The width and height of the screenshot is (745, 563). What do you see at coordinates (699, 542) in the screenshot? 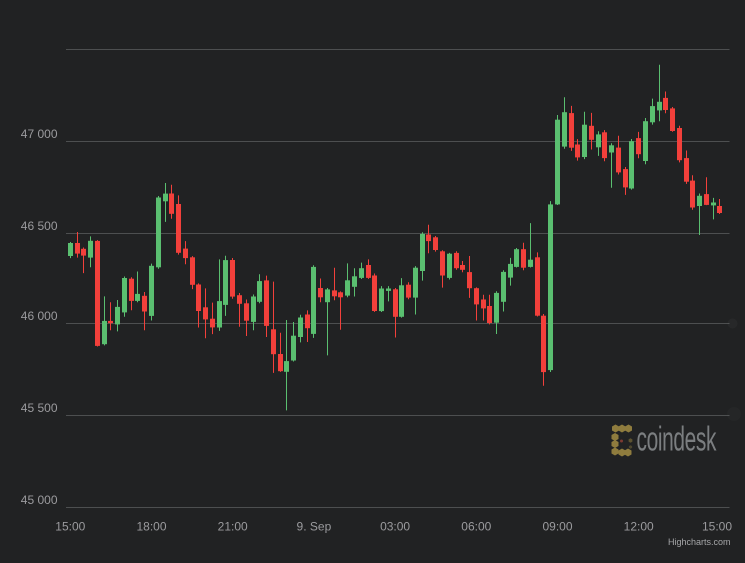
I see `svg-text: Highcharts.com` at bounding box center [699, 542].